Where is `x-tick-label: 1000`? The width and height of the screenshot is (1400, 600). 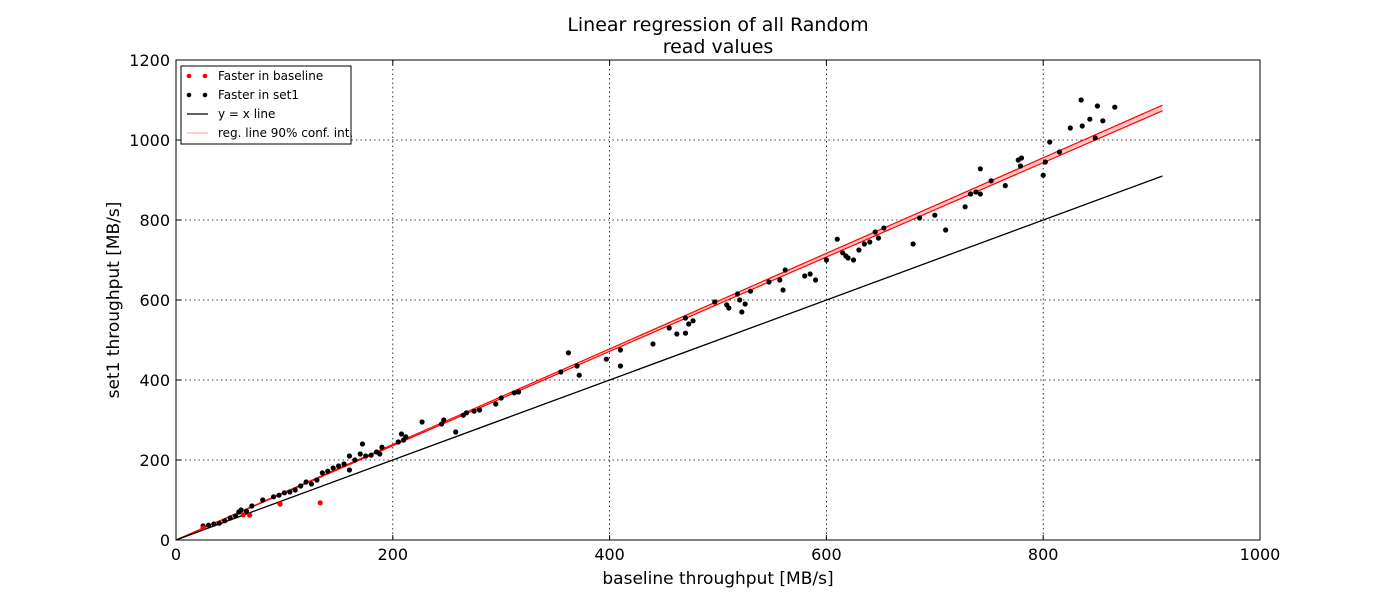
x-tick-label: 1000 is located at coordinates (1260, 554).